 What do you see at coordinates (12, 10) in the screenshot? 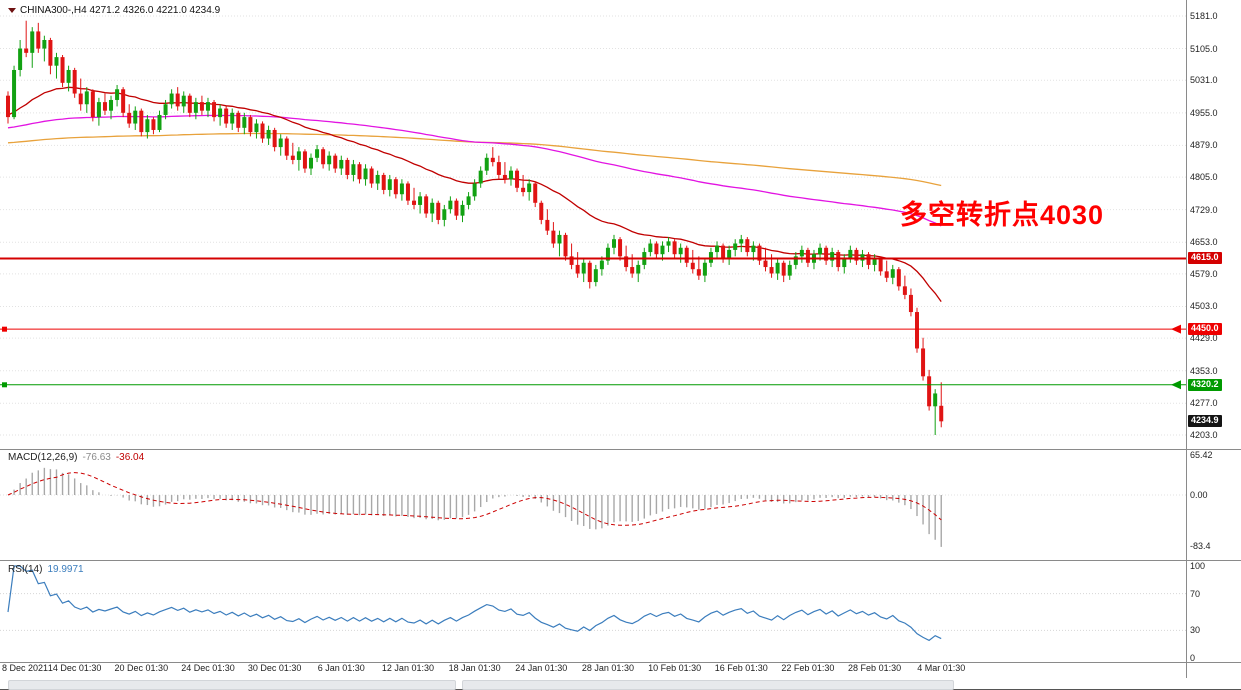
I see `symbol-marker-icon` at bounding box center [12, 10].